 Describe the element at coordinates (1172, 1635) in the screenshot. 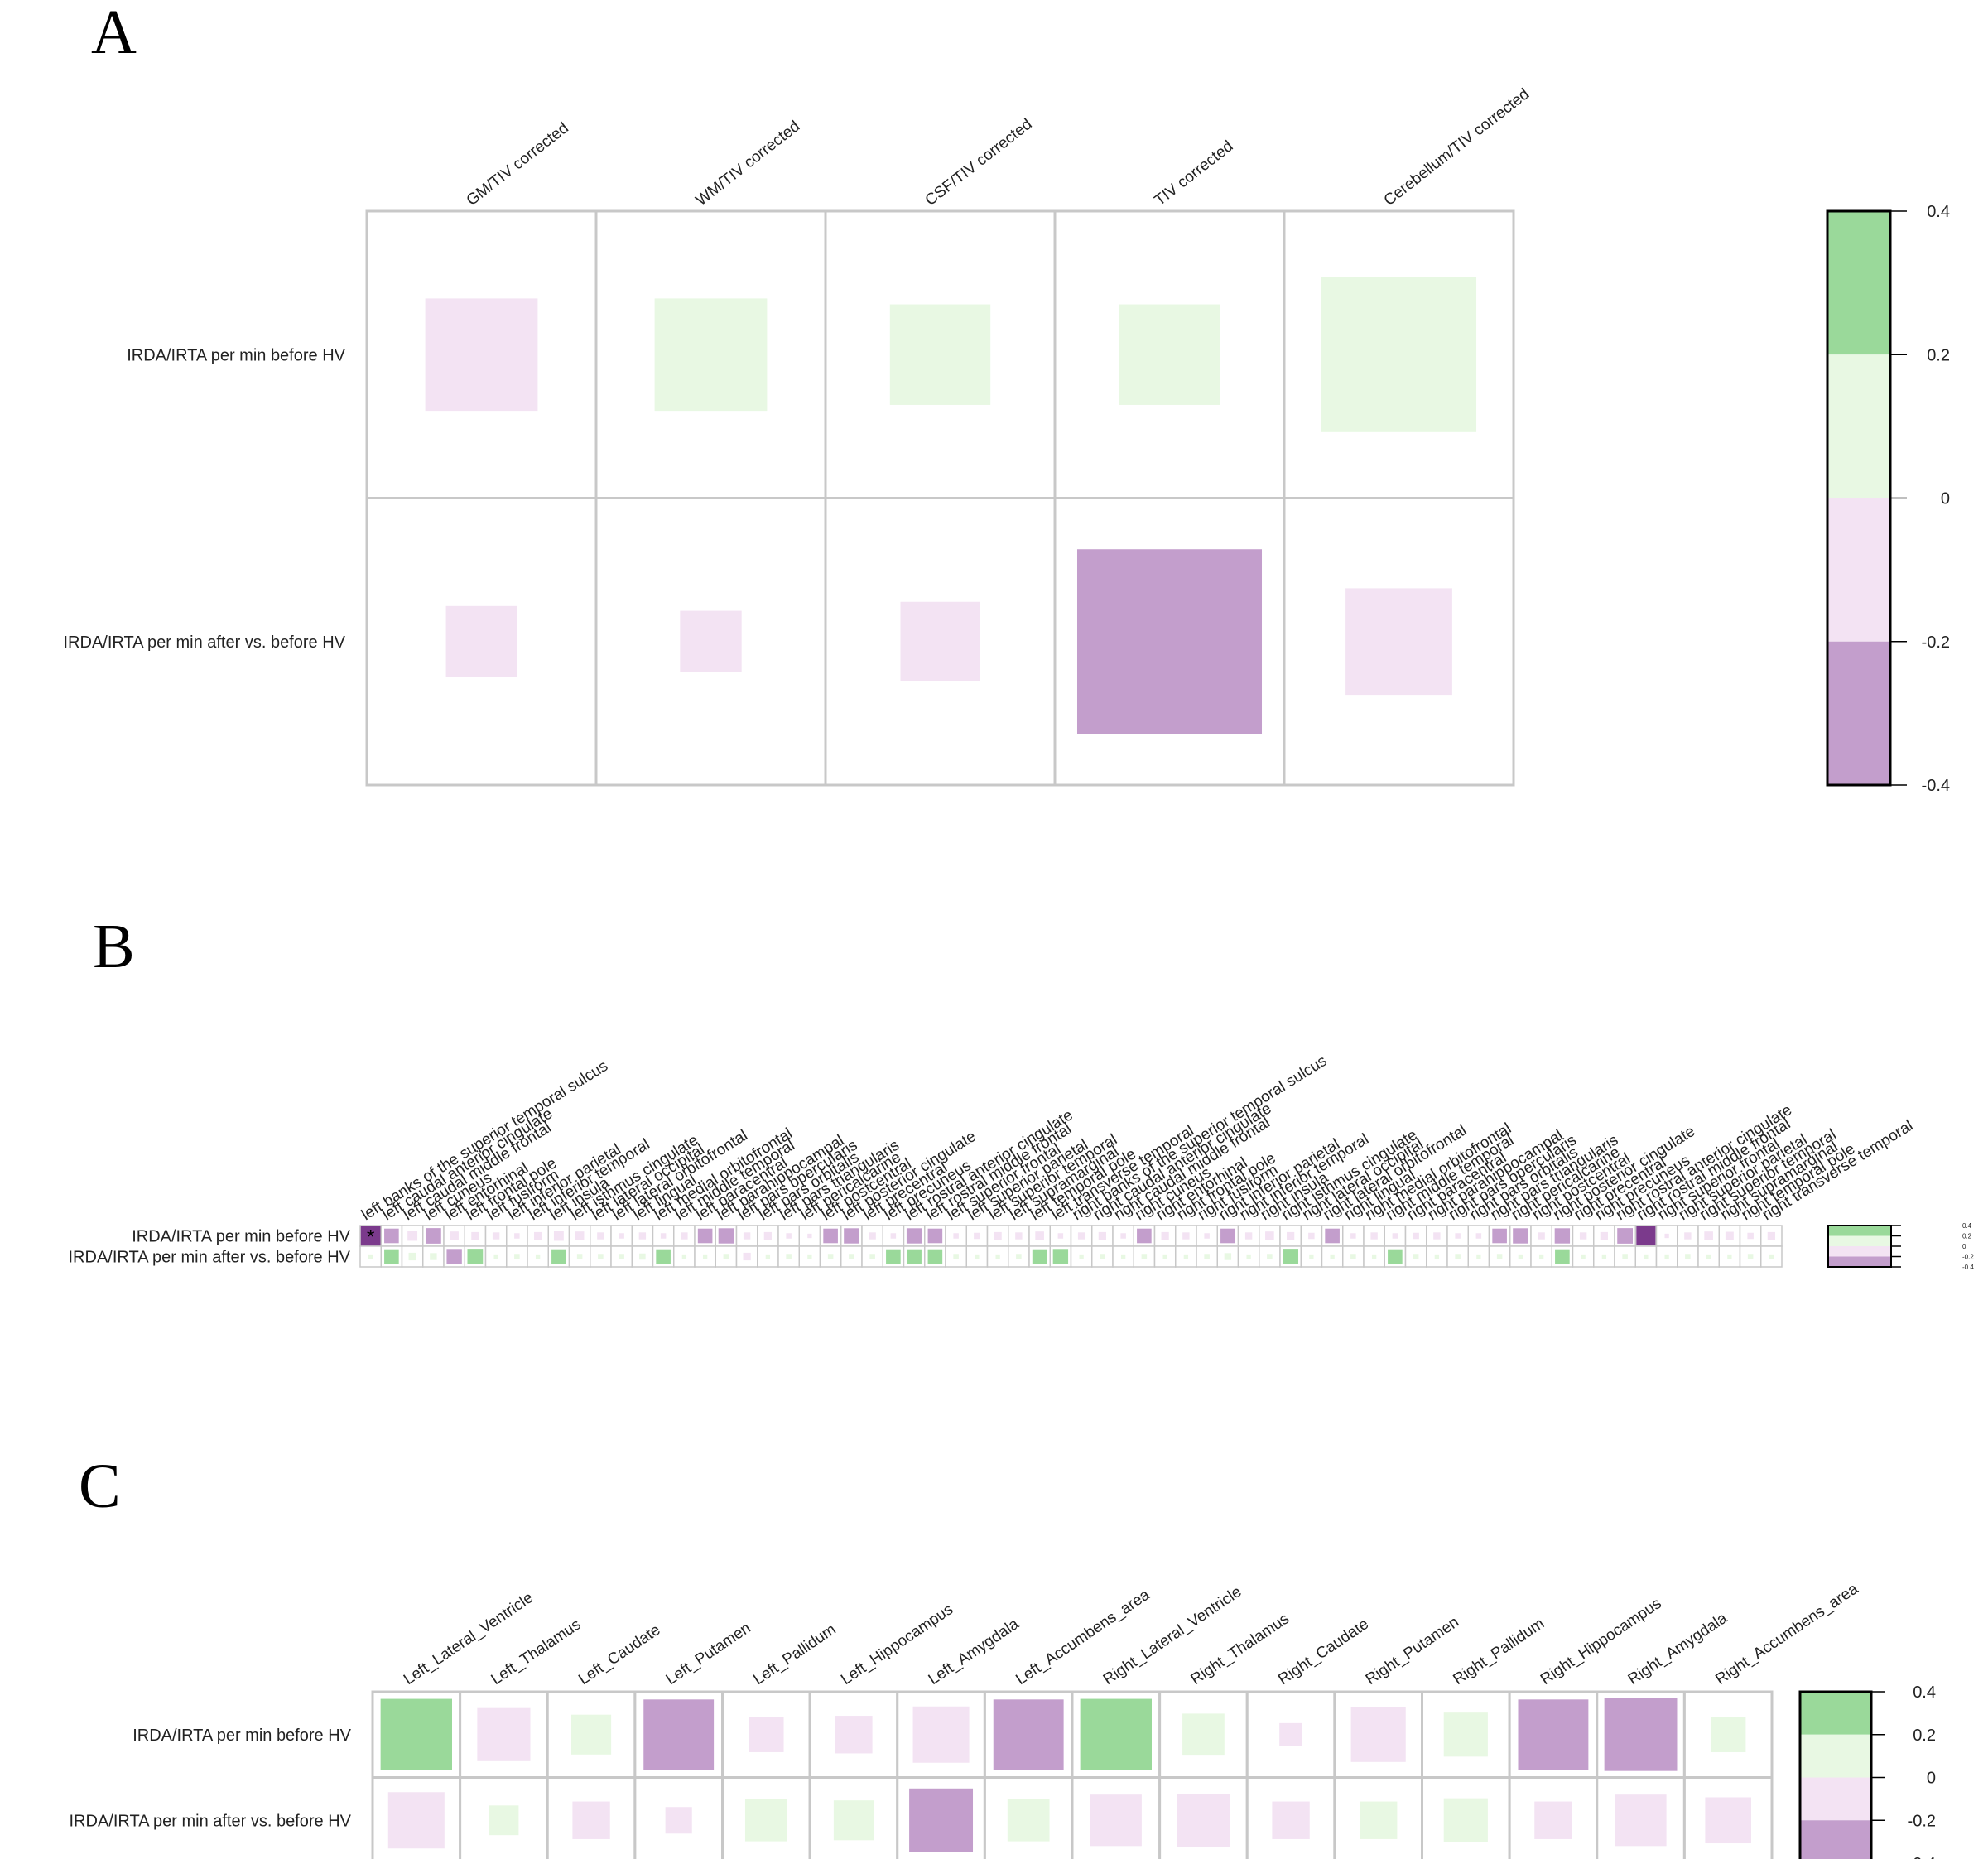

I see `column-label: Right_Lateral_Ventricle` at that location.